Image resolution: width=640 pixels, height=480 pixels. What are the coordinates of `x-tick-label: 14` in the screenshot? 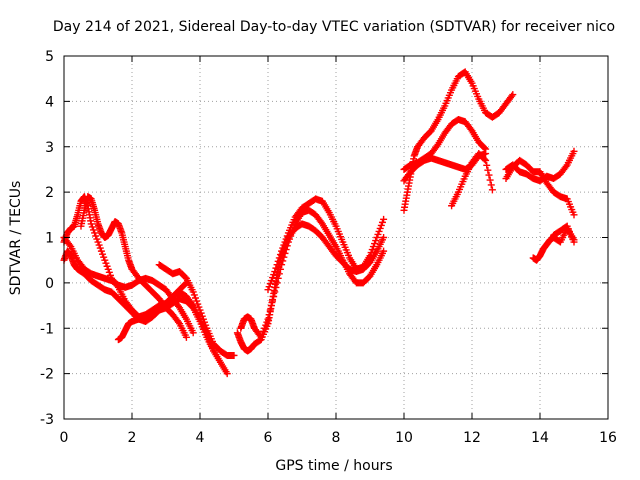 It's located at (540, 438).